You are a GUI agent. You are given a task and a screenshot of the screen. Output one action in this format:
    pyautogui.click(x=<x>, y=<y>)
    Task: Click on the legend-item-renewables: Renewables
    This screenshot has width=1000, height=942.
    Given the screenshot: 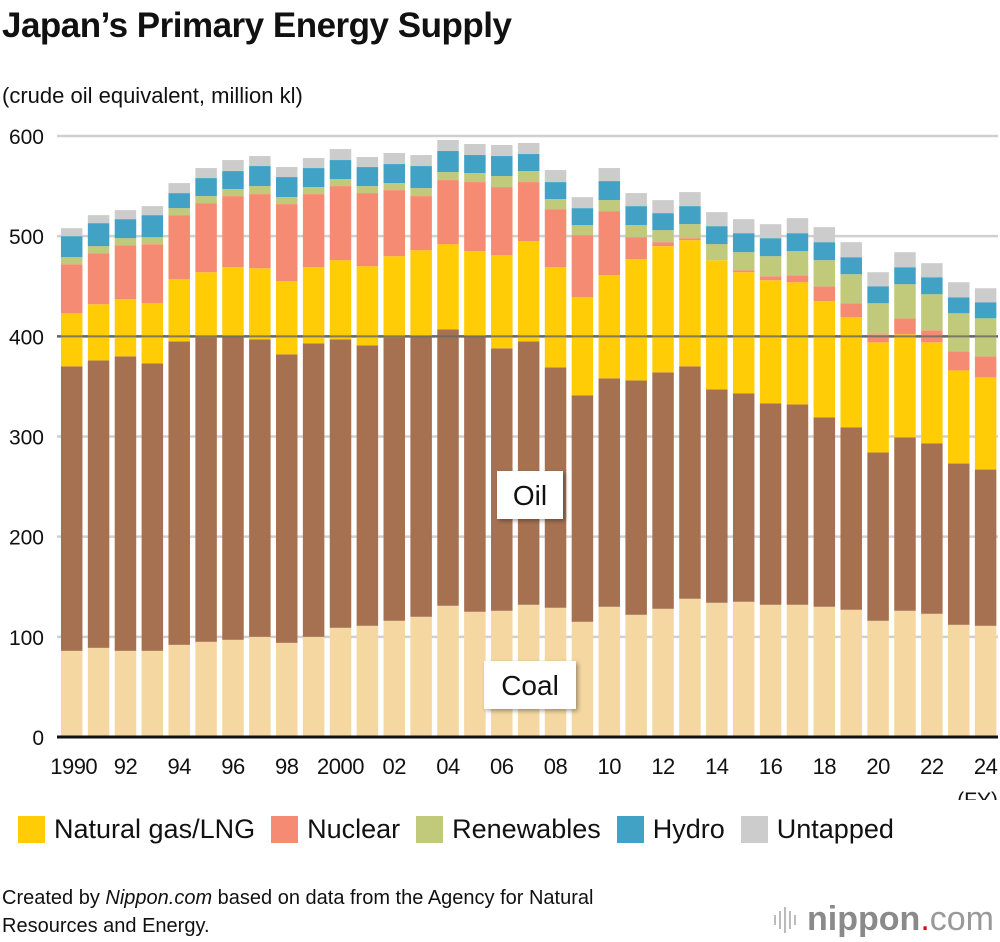 What is the action you would take?
    pyautogui.click(x=508, y=829)
    